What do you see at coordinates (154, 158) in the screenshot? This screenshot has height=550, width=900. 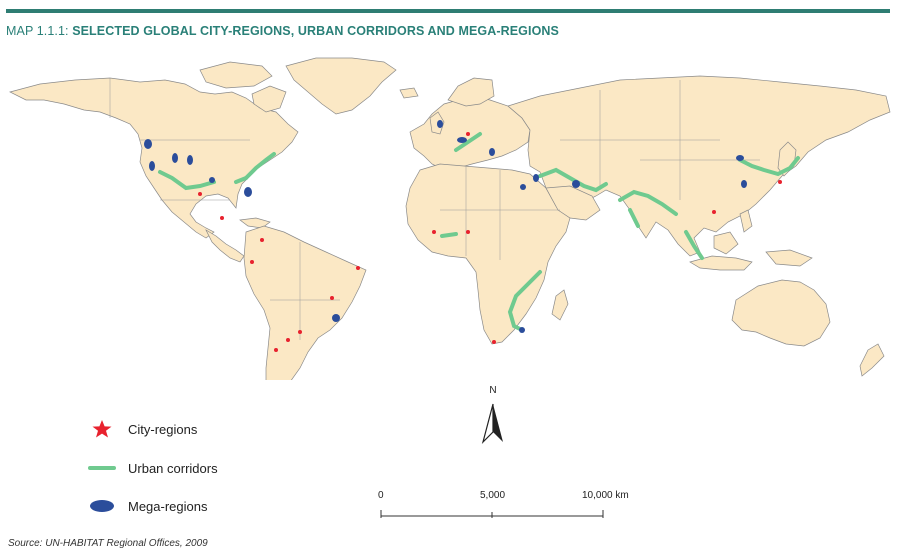 I see `north-america` at bounding box center [154, 158].